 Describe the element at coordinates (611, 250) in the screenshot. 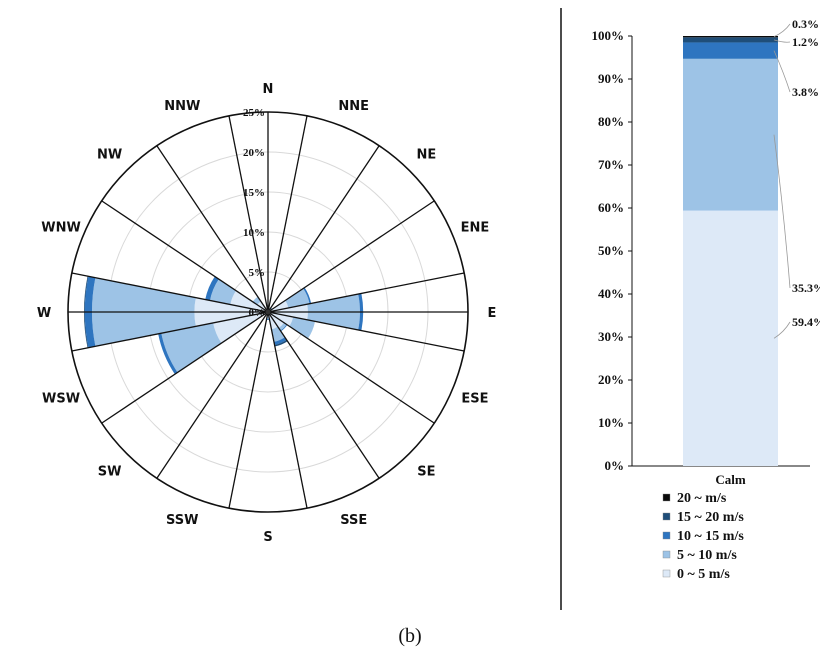

I see `y-tick-label: 50%` at that location.